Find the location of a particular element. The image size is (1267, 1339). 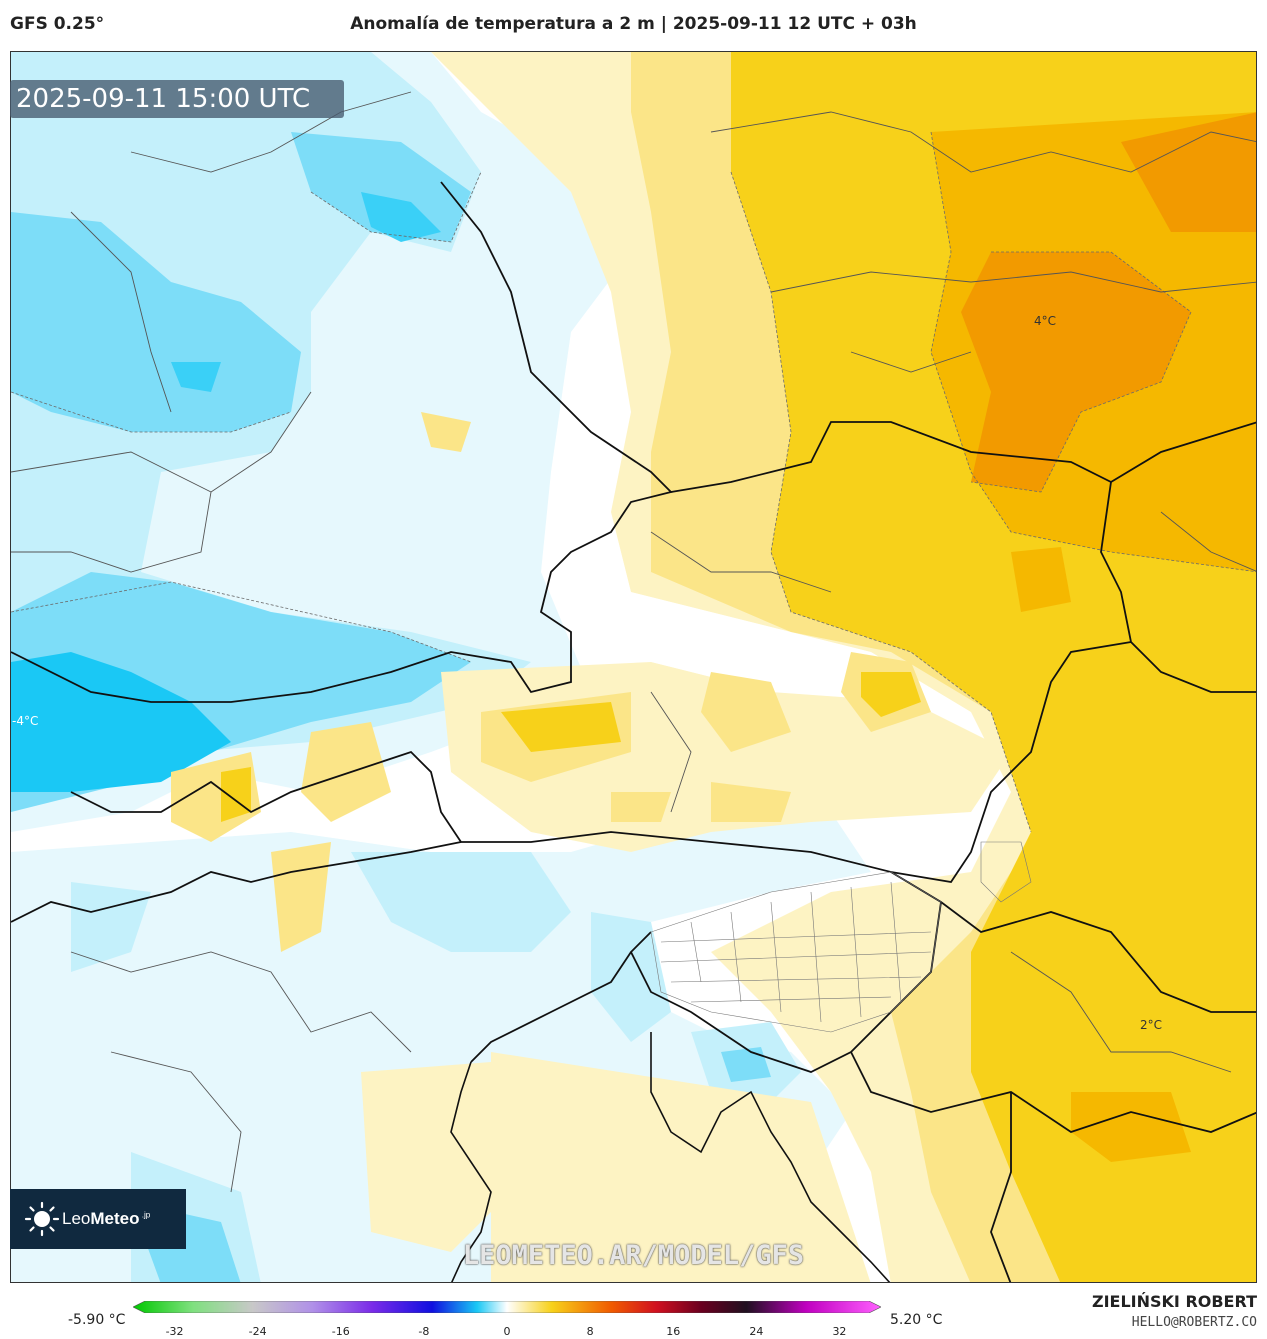

municipal-borders is located at coordinates (841, 937).